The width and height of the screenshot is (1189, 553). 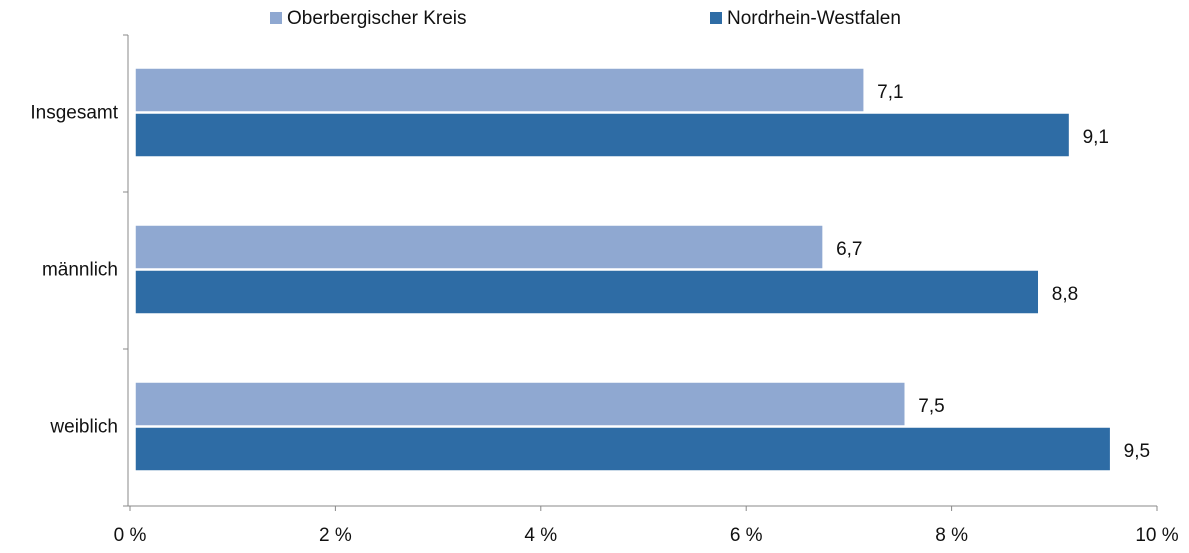 What do you see at coordinates (951, 535) in the screenshot?
I see `x-tick-label: 8 %` at bounding box center [951, 535].